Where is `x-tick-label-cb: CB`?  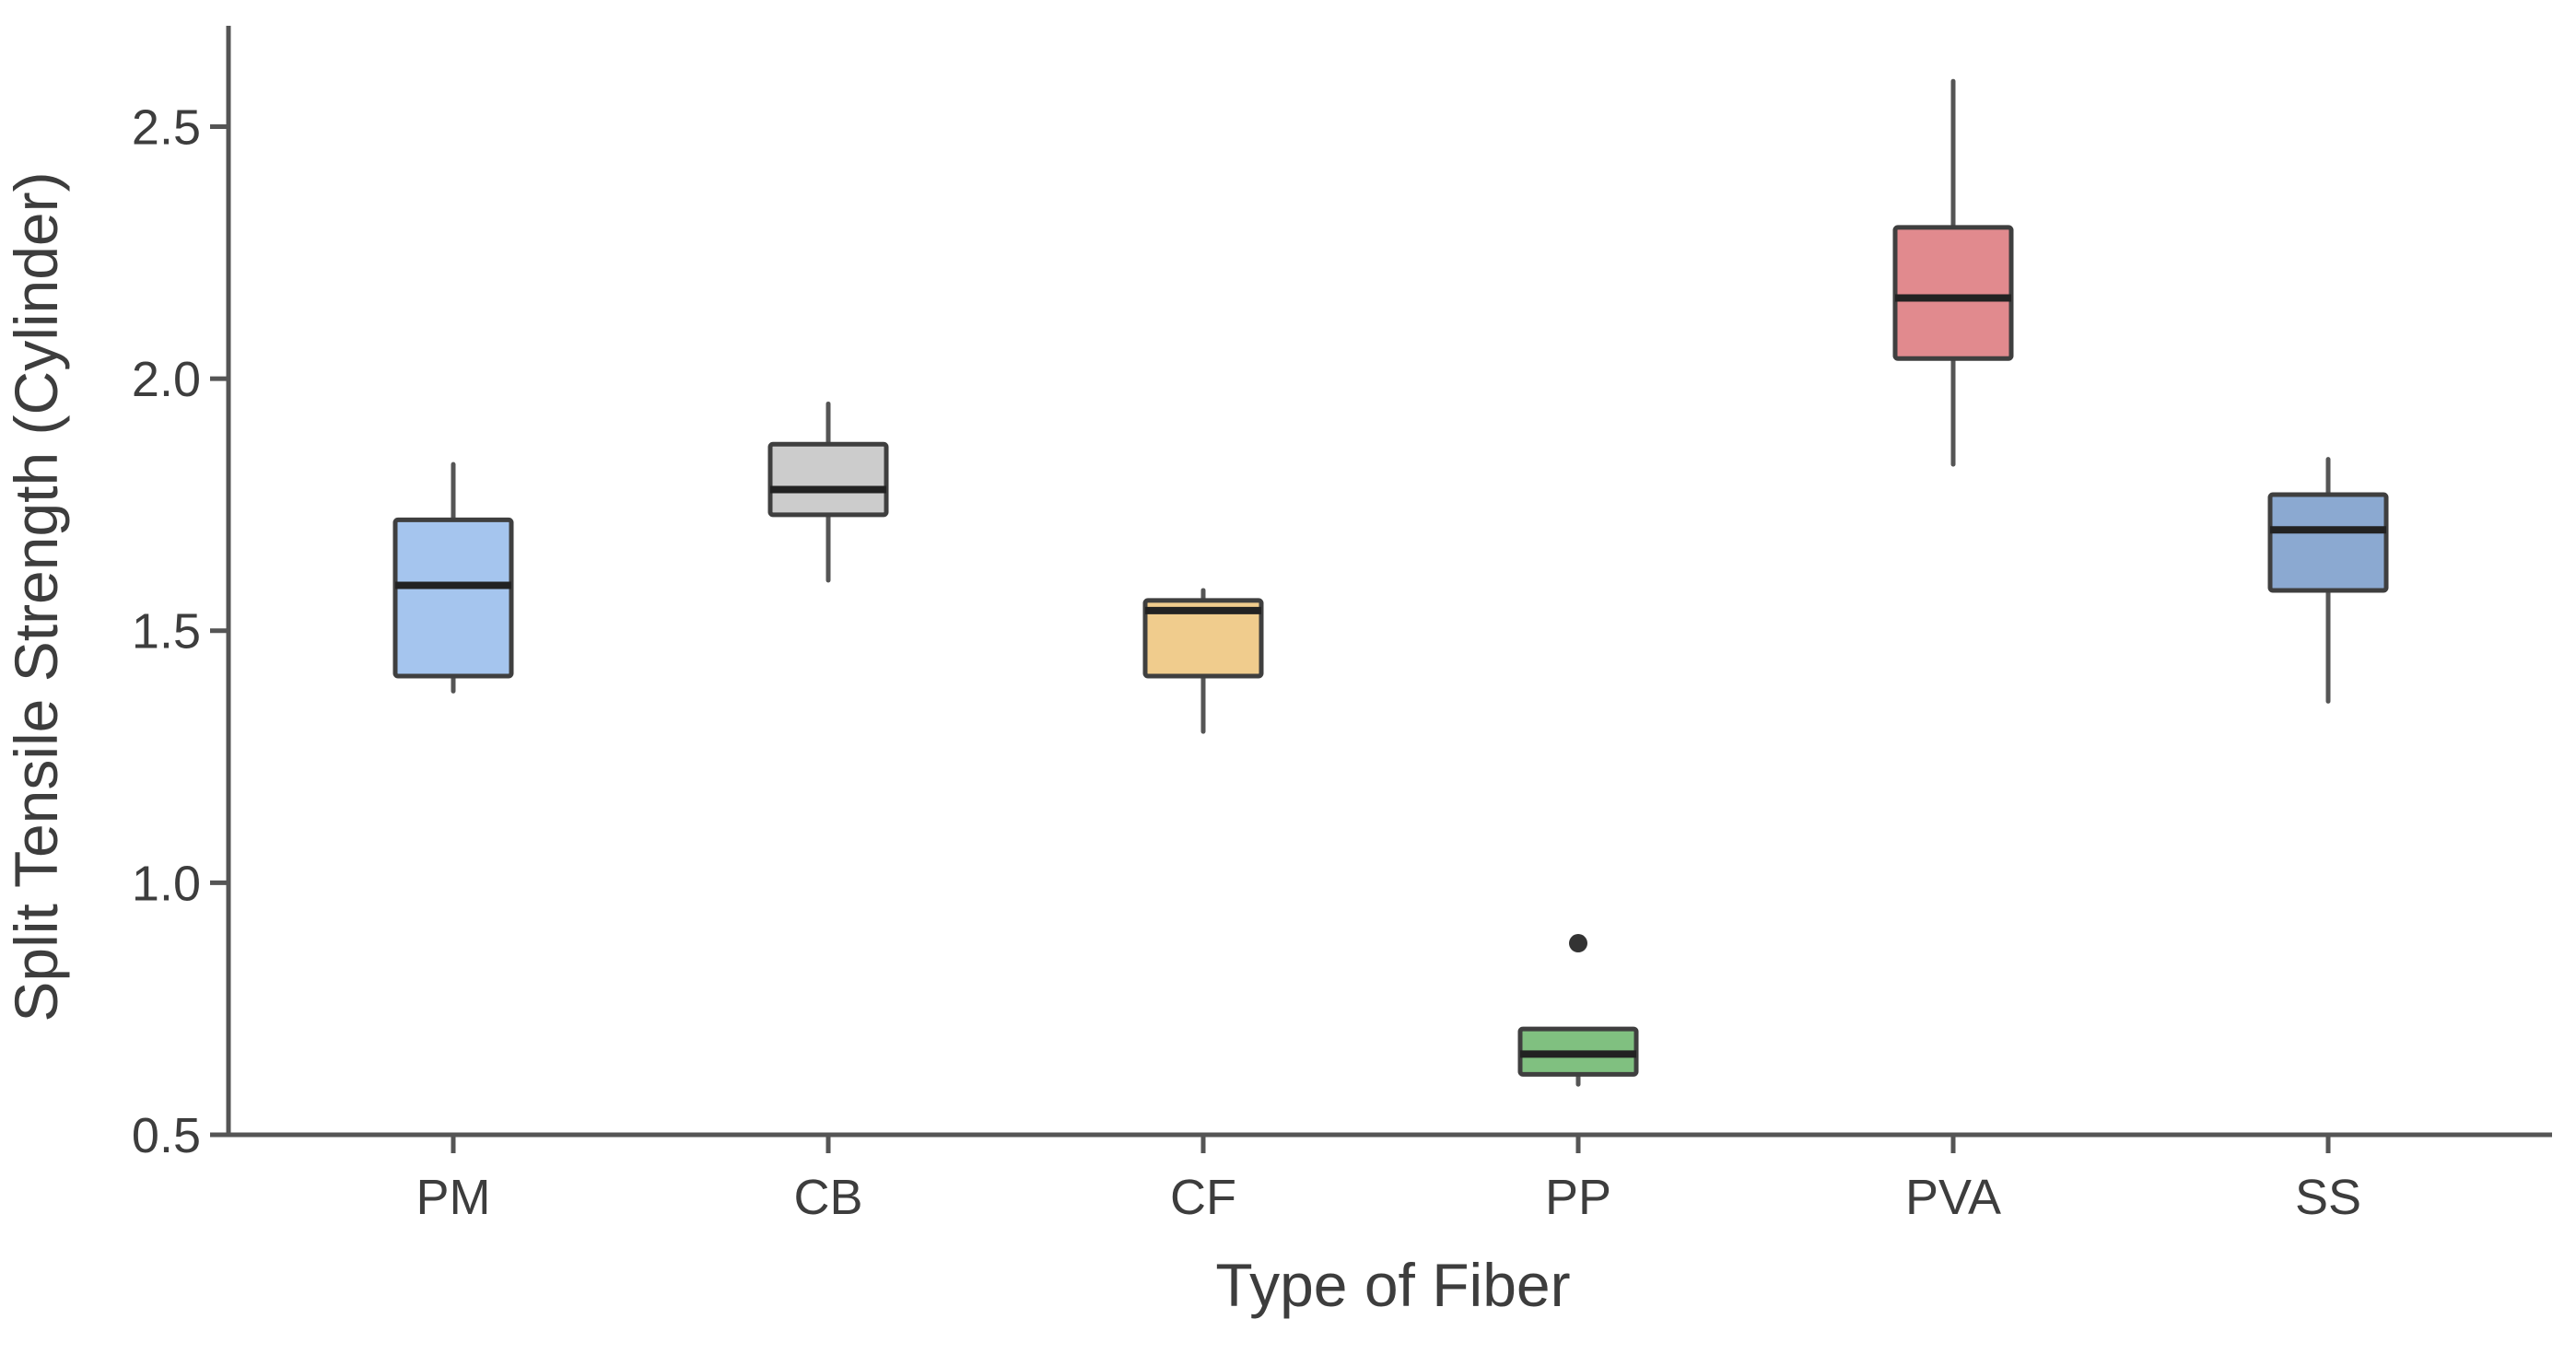
x-tick-label-cb: CB is located at coordinates (827, 1197).